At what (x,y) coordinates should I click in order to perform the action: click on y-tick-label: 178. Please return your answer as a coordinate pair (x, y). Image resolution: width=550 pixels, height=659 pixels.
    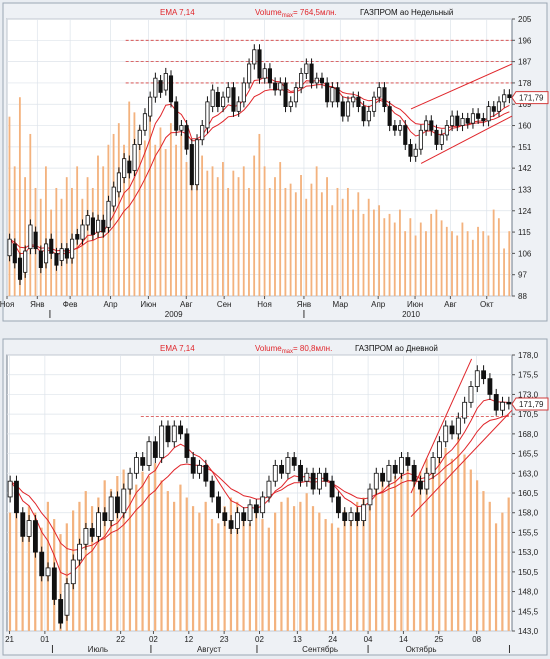
    Looking at the image, I should click on (525, 83).